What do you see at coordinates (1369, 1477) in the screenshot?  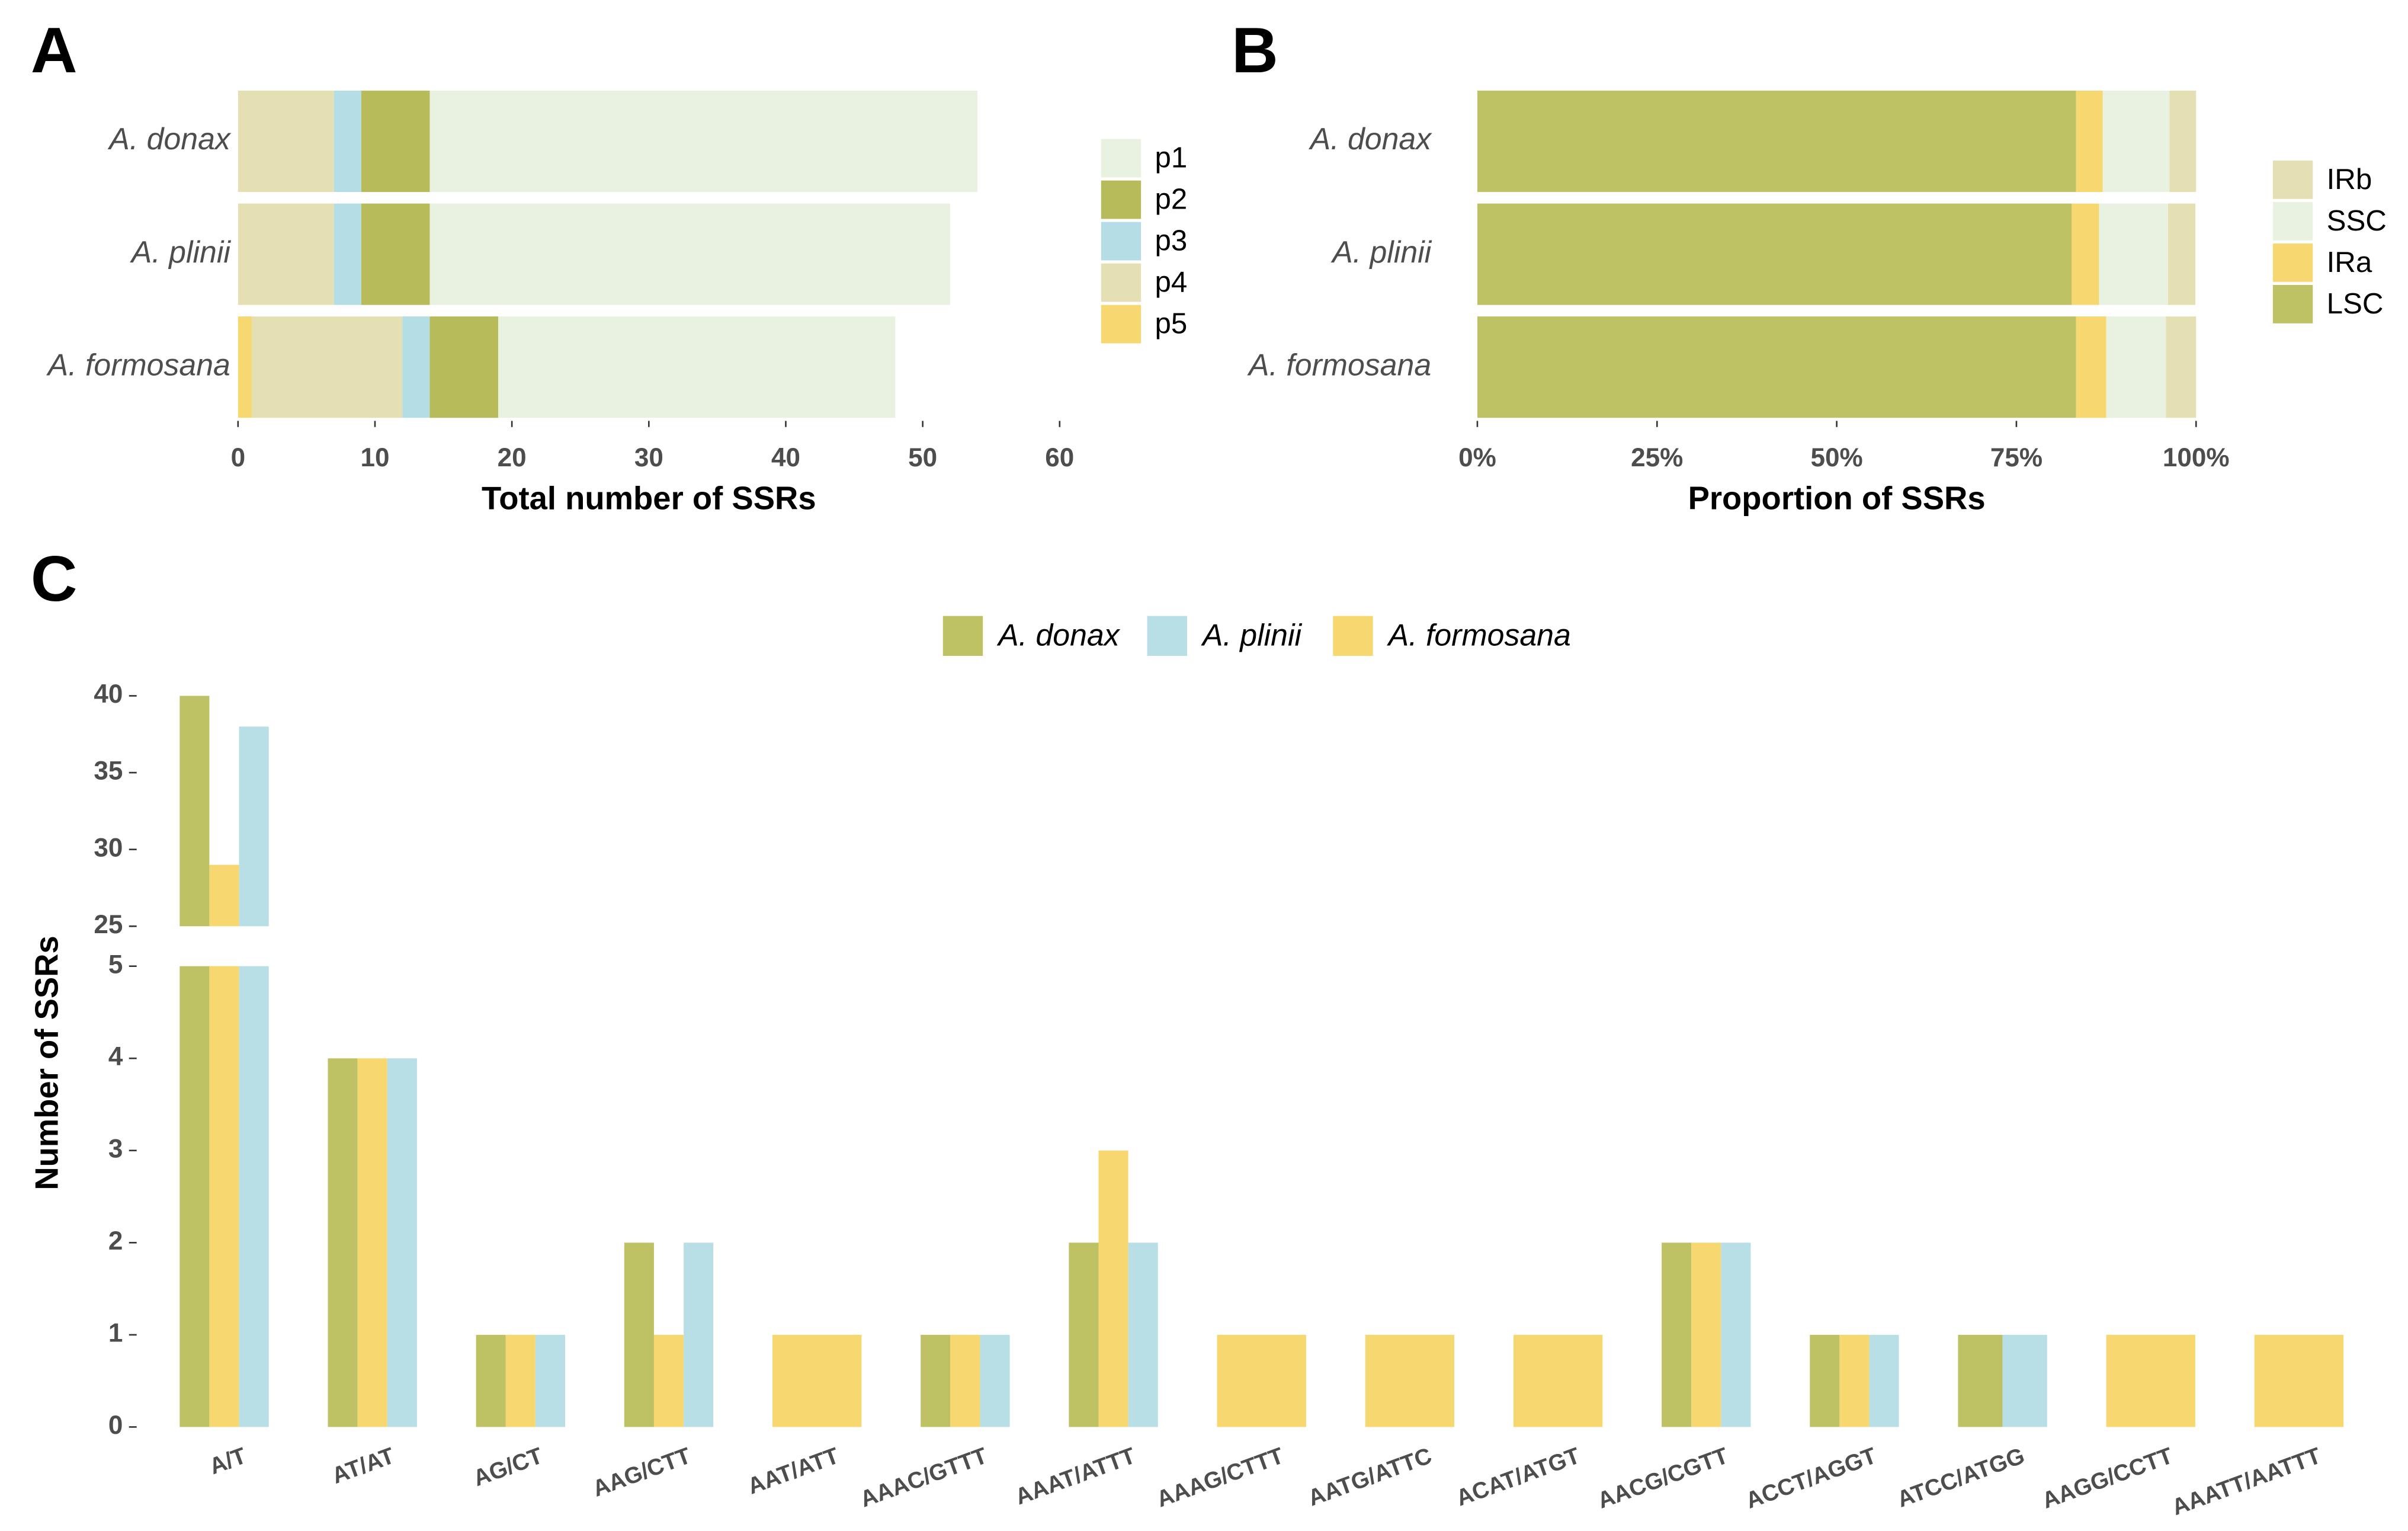 I see `x-tick-label: AATG/ATTC` at bounding box center [1369, 1477].